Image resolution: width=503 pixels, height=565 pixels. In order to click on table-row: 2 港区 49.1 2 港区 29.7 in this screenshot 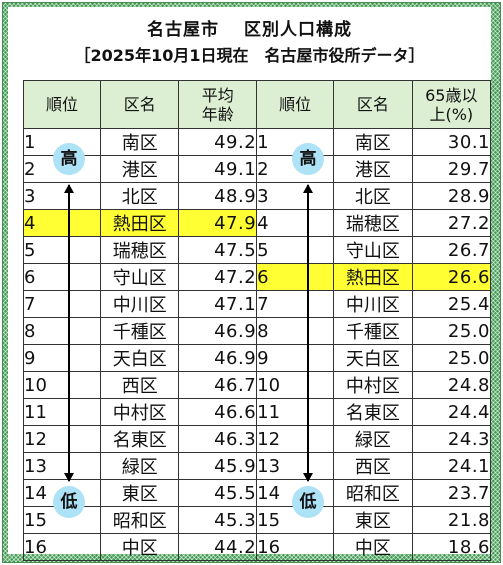, I will do `click(257, 169)`.